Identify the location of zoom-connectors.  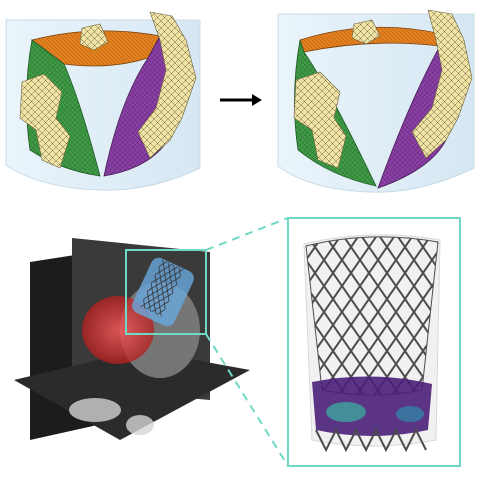
(247, 342).